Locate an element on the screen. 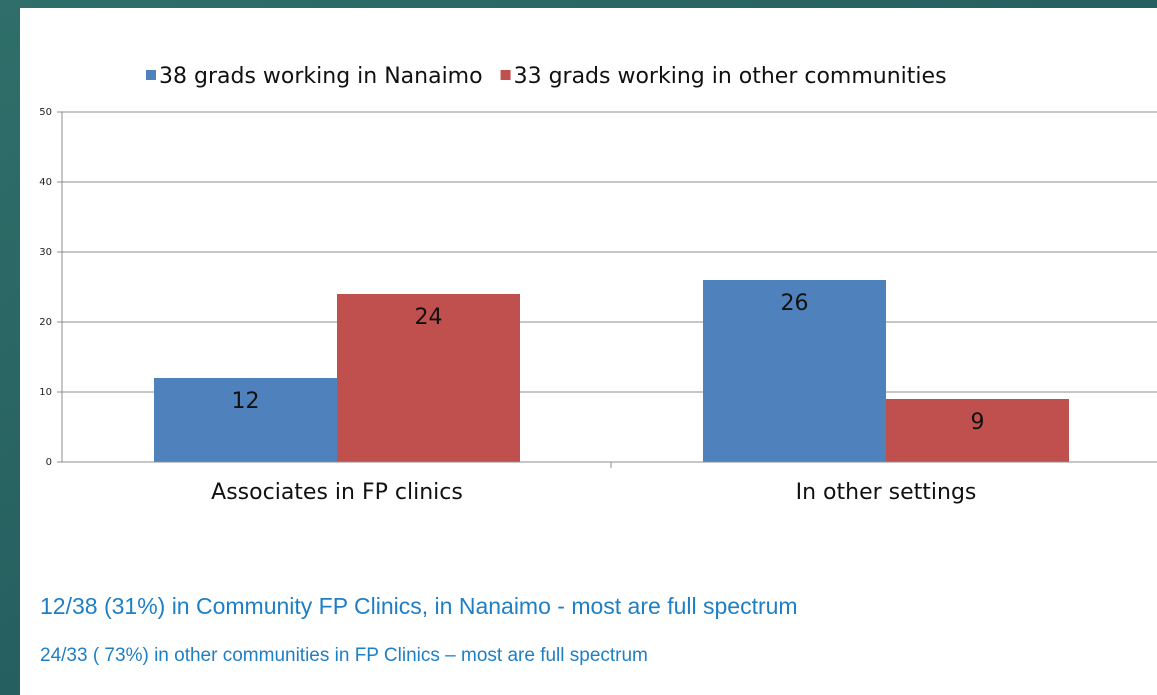 This screenshot has height=695, width=1157. y-tick-label: 30 is located at coordinates (45, 252).